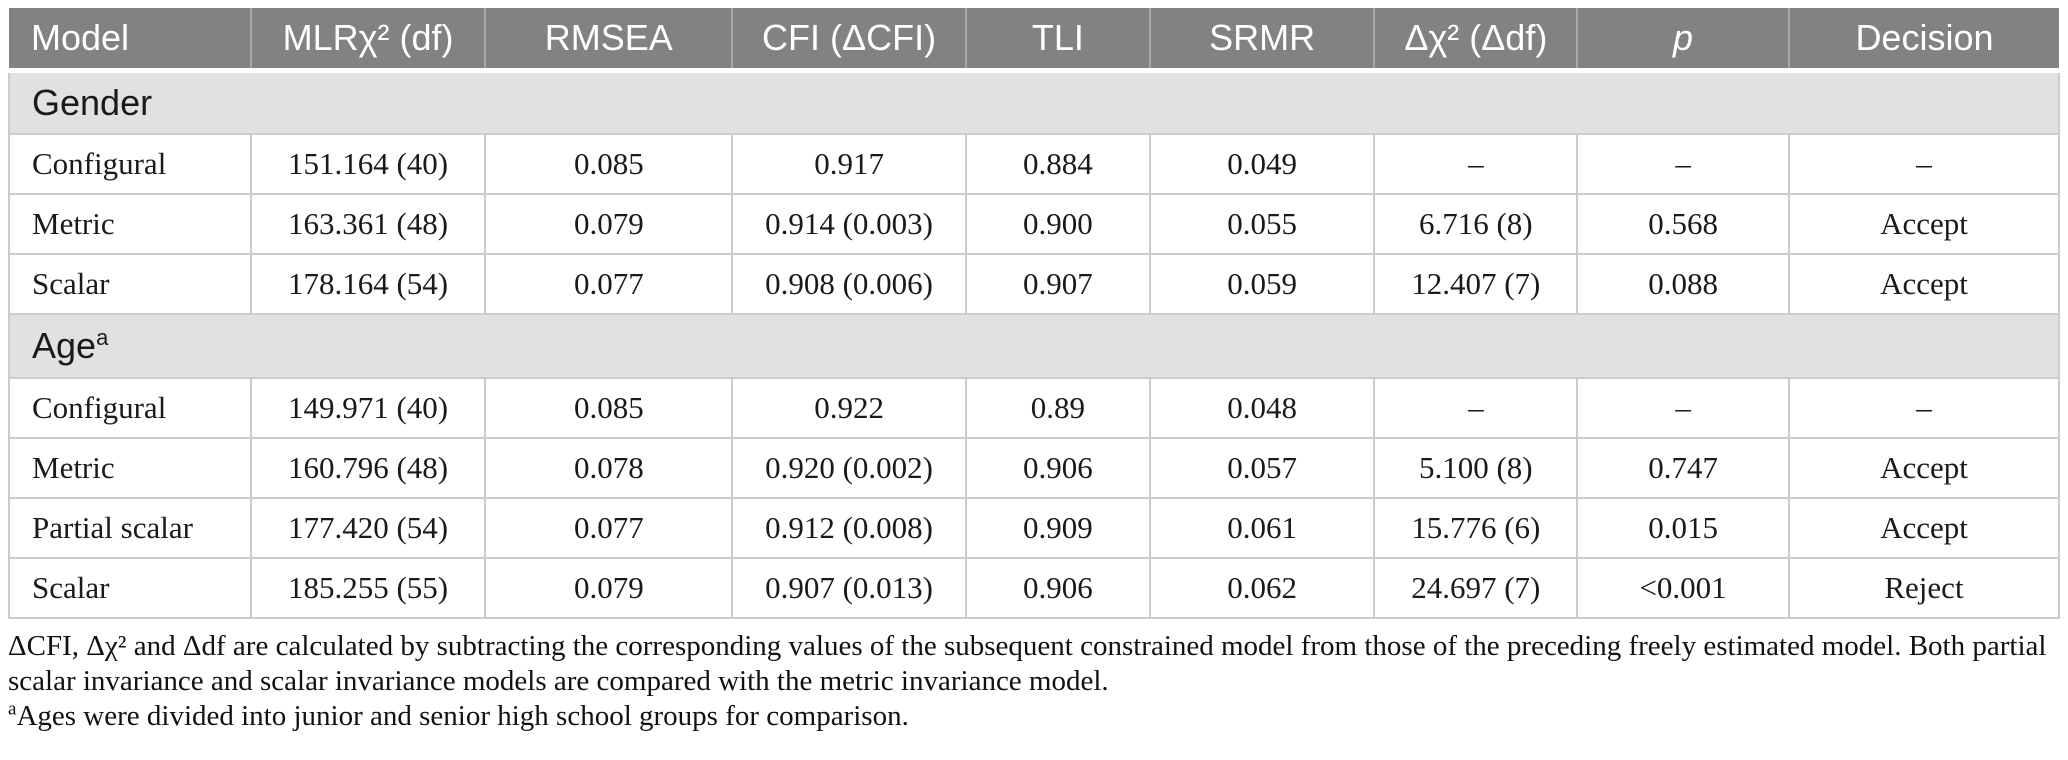 The image size is (2068, 760). What do you see at coordinates (1261, 40) in the screenshot?
I see `col-srmr: SRMR` at bounding box center [1261, 40].